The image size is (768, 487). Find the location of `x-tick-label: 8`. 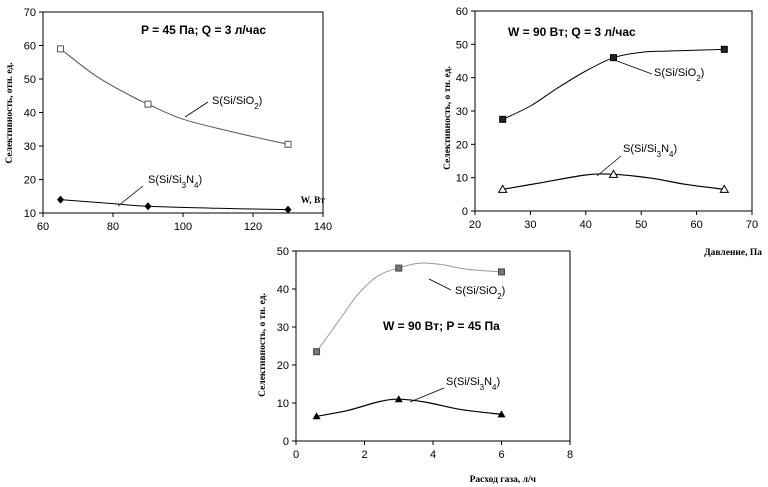

x-tick-label: 8 is located at coordinates (570, 455).